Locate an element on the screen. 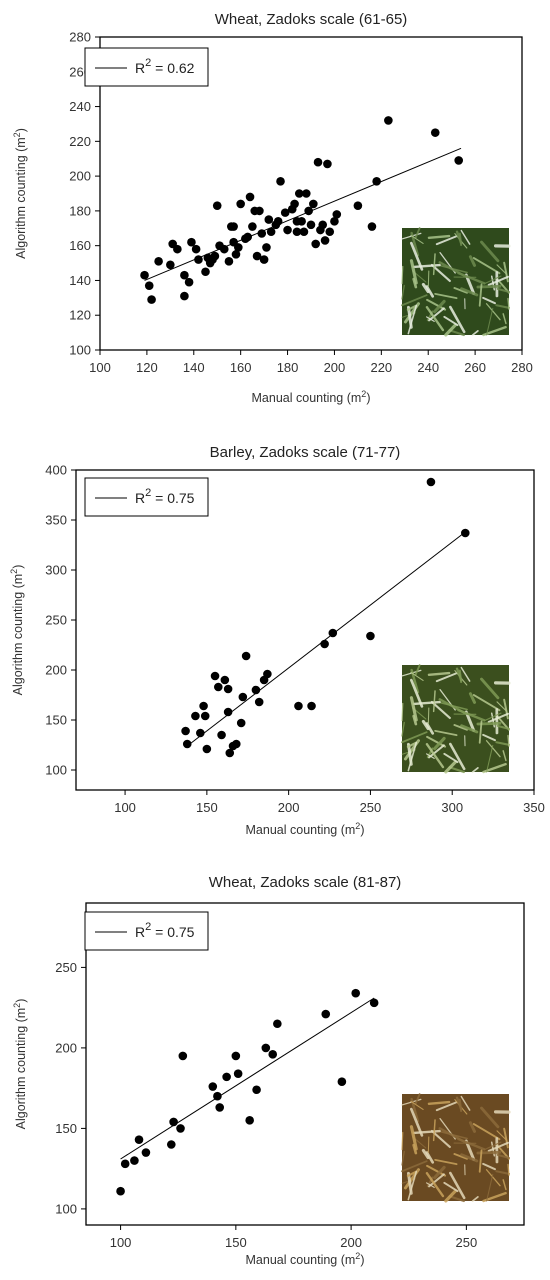 Image resolution: width=550 pixels, height=1280 pixels. y-tick-label: 150 is located at coordinates (56, 720).